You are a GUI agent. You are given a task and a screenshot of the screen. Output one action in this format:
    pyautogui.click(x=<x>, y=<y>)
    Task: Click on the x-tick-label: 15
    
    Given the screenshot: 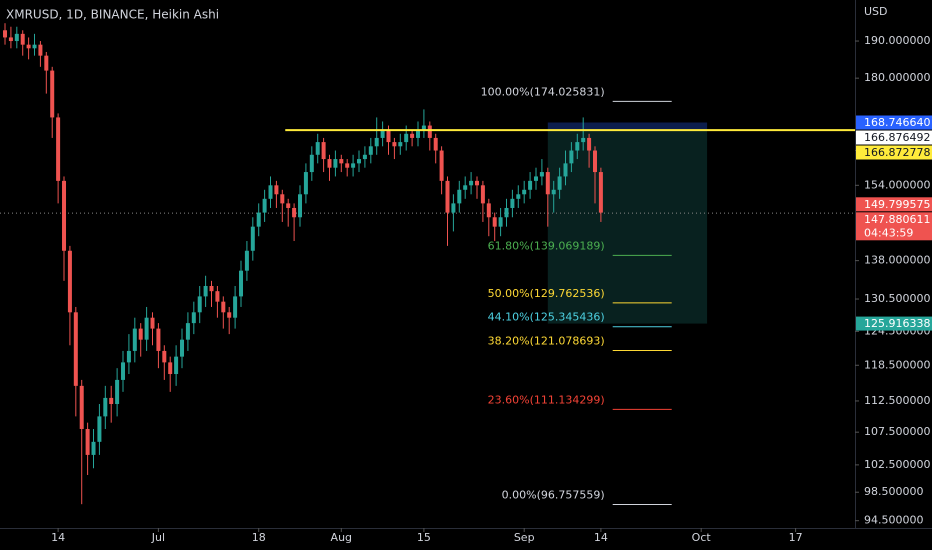 What is the action you would take?
    pyautogui.click(x=424, y=537)
    